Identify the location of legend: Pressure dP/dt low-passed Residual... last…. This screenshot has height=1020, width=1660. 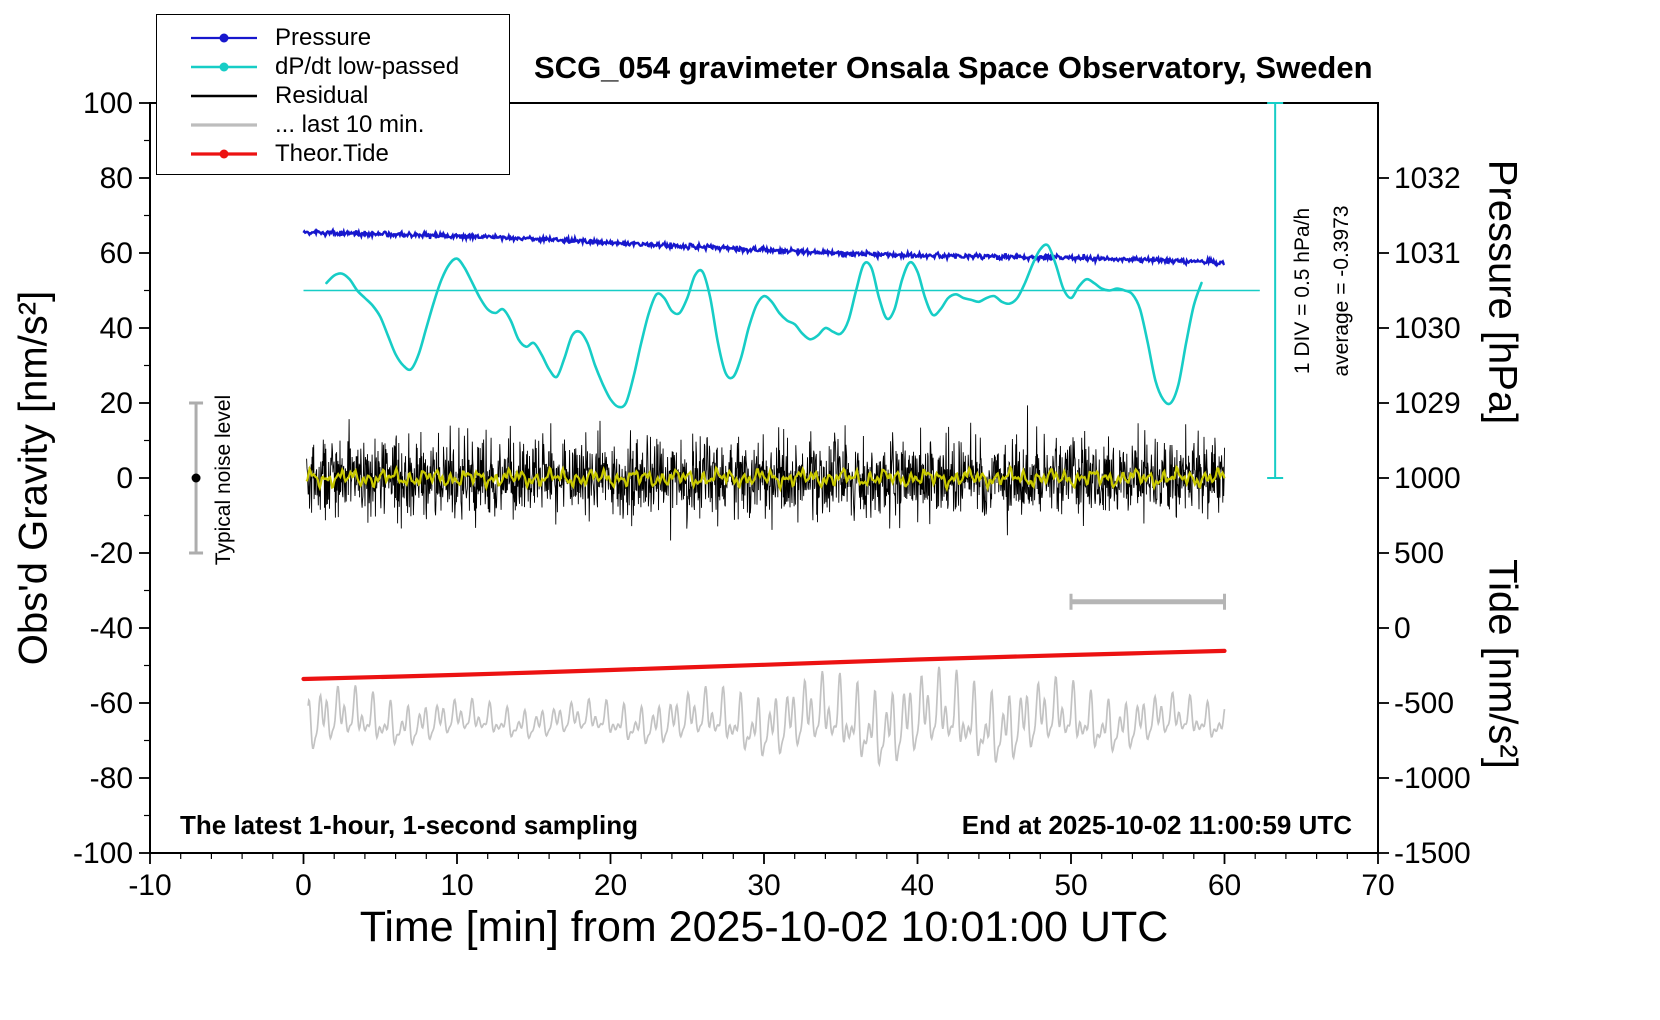
(333, 94).